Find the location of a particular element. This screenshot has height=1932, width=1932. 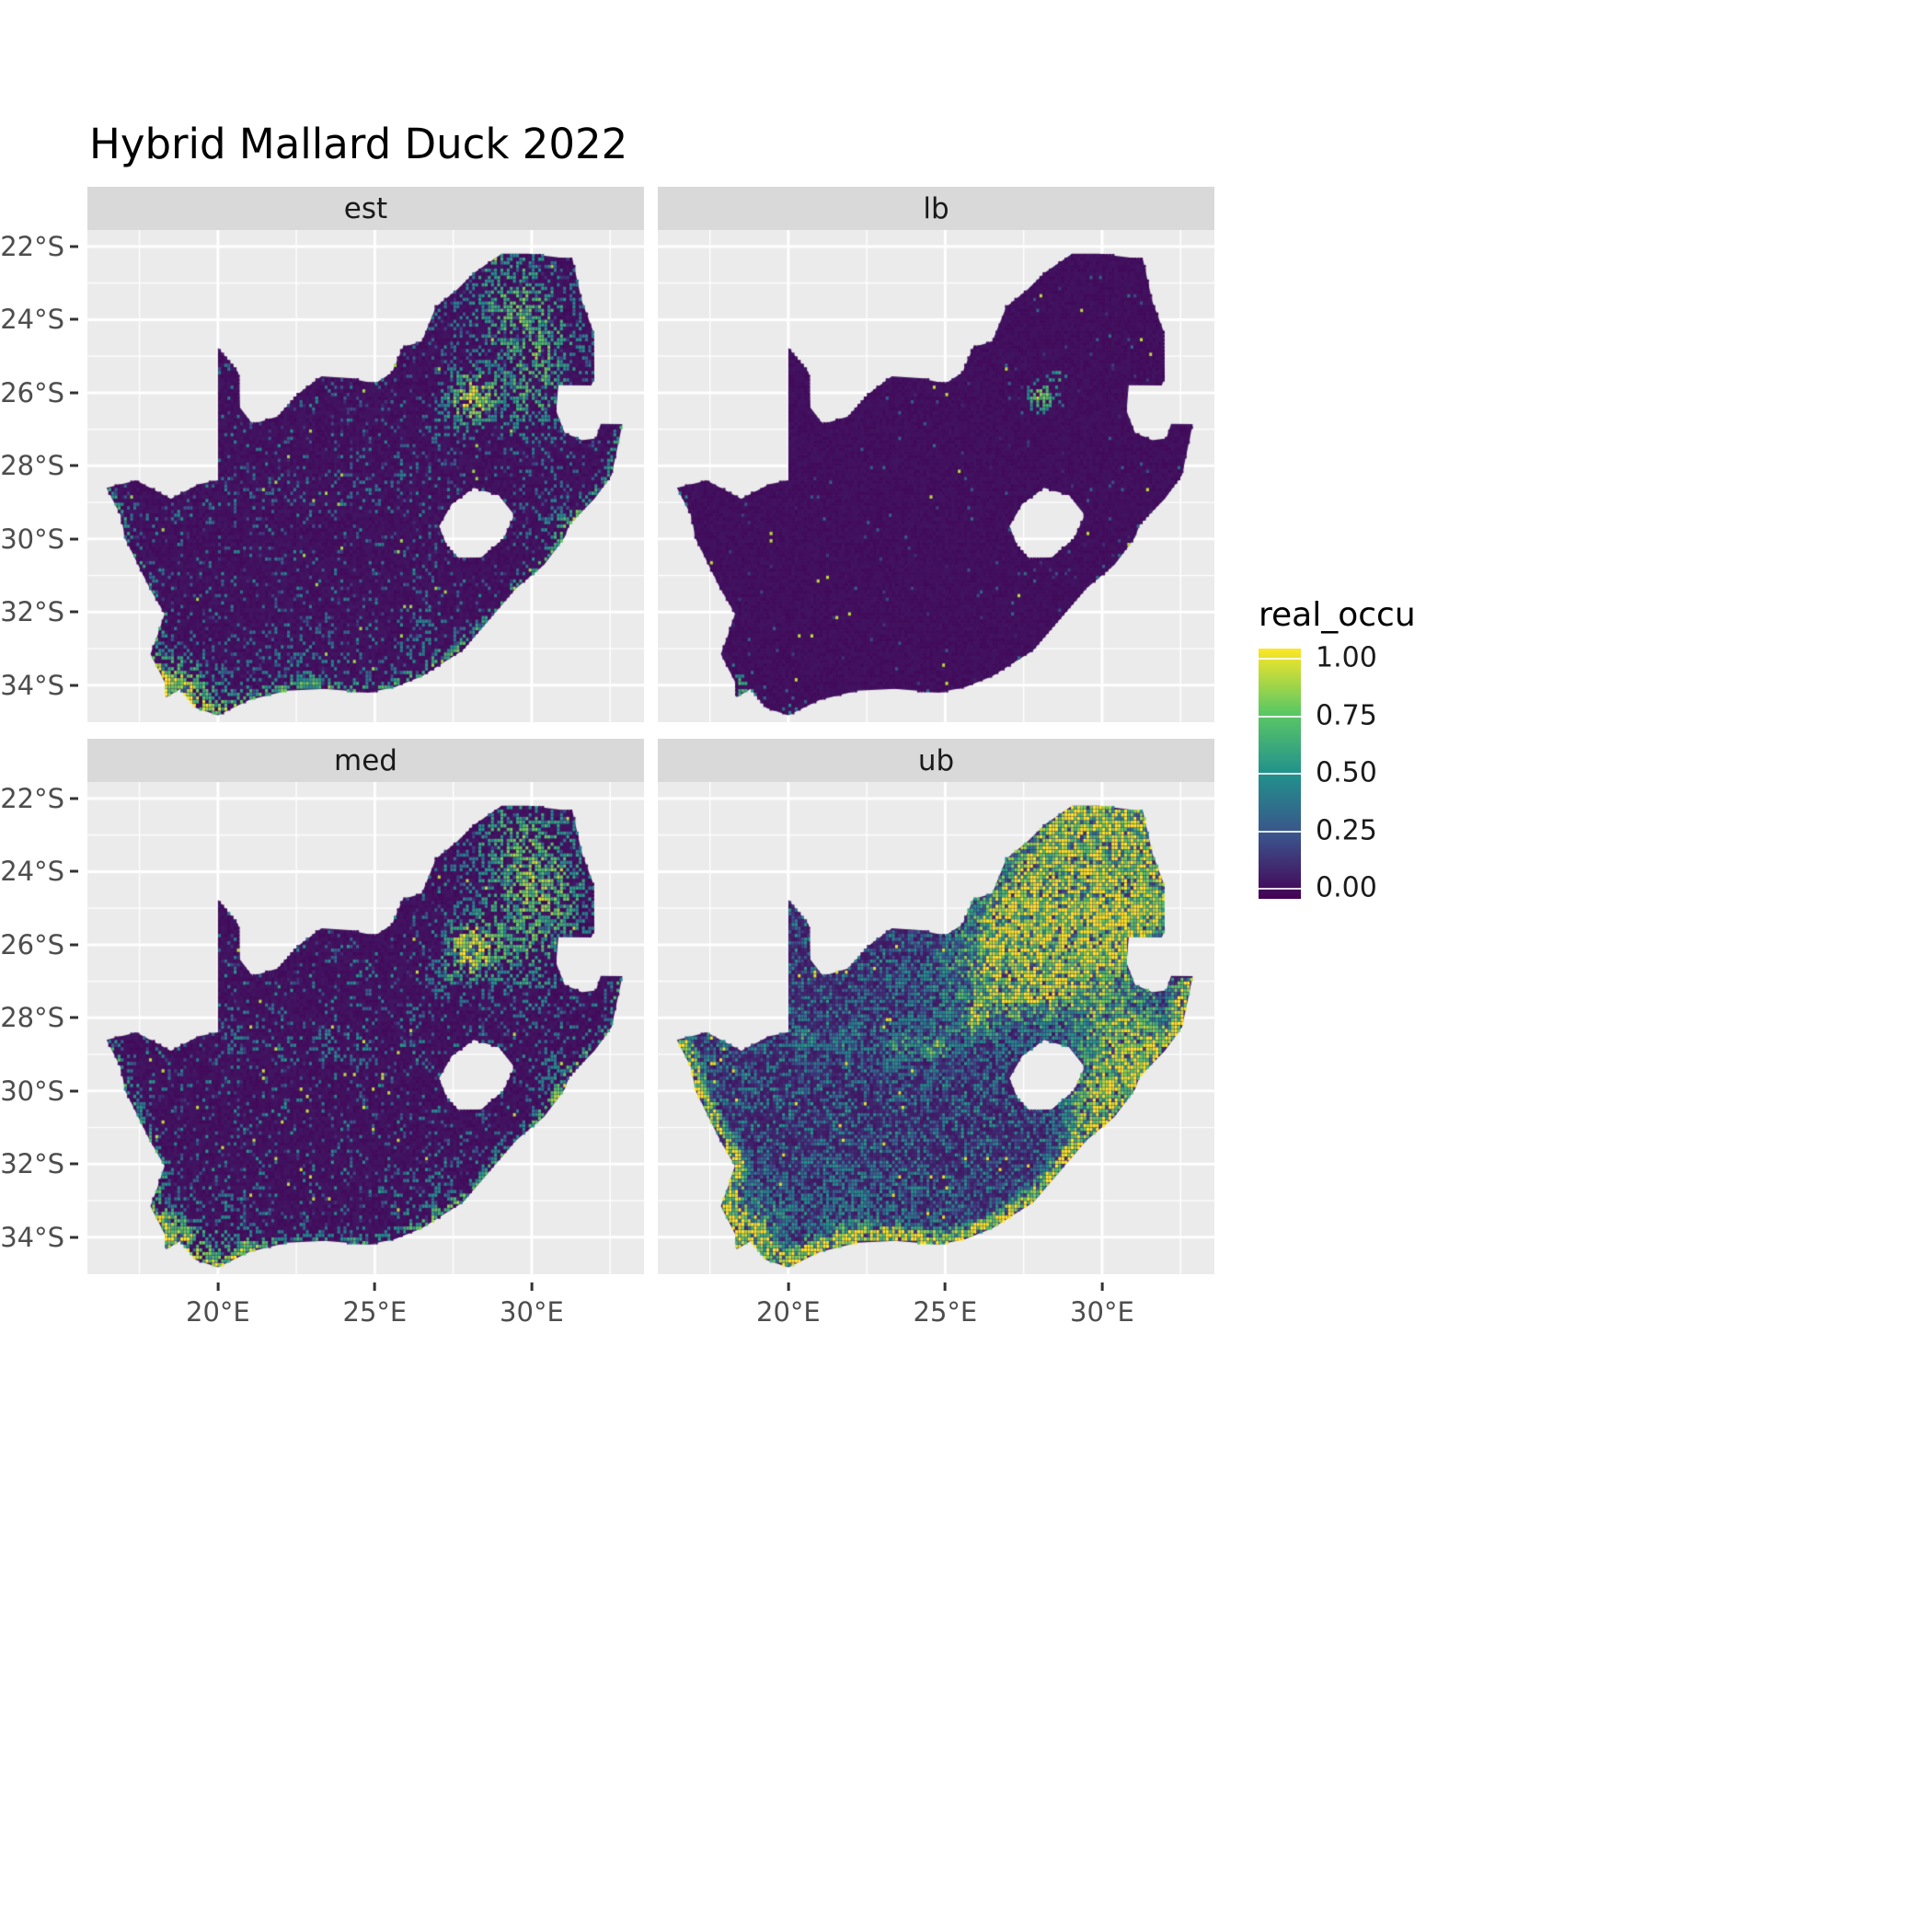

legend-tick-label: 0.00 is located at coordinates (1346, 887).